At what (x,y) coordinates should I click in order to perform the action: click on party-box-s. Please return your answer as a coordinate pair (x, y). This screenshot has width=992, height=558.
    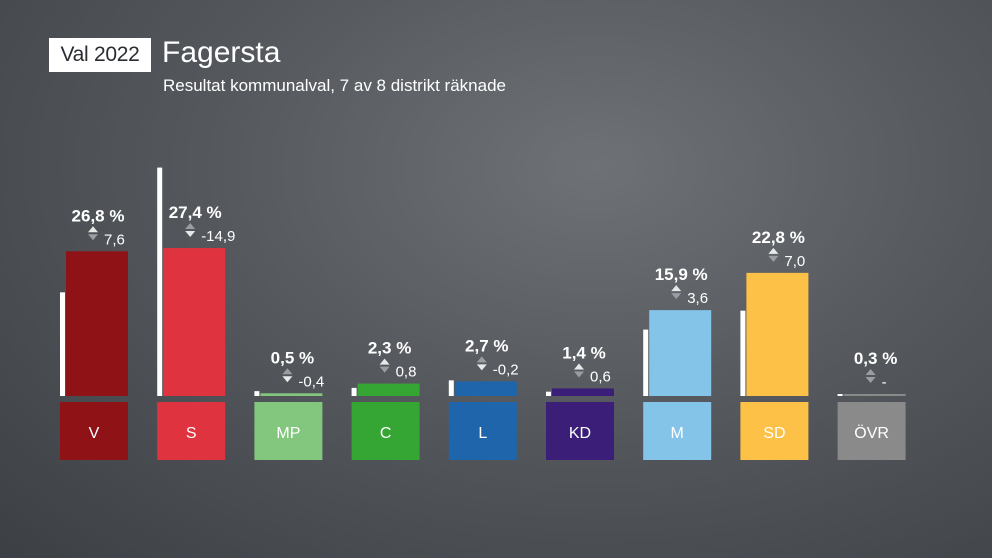
    Looking at the image, I should click on (191, 431).